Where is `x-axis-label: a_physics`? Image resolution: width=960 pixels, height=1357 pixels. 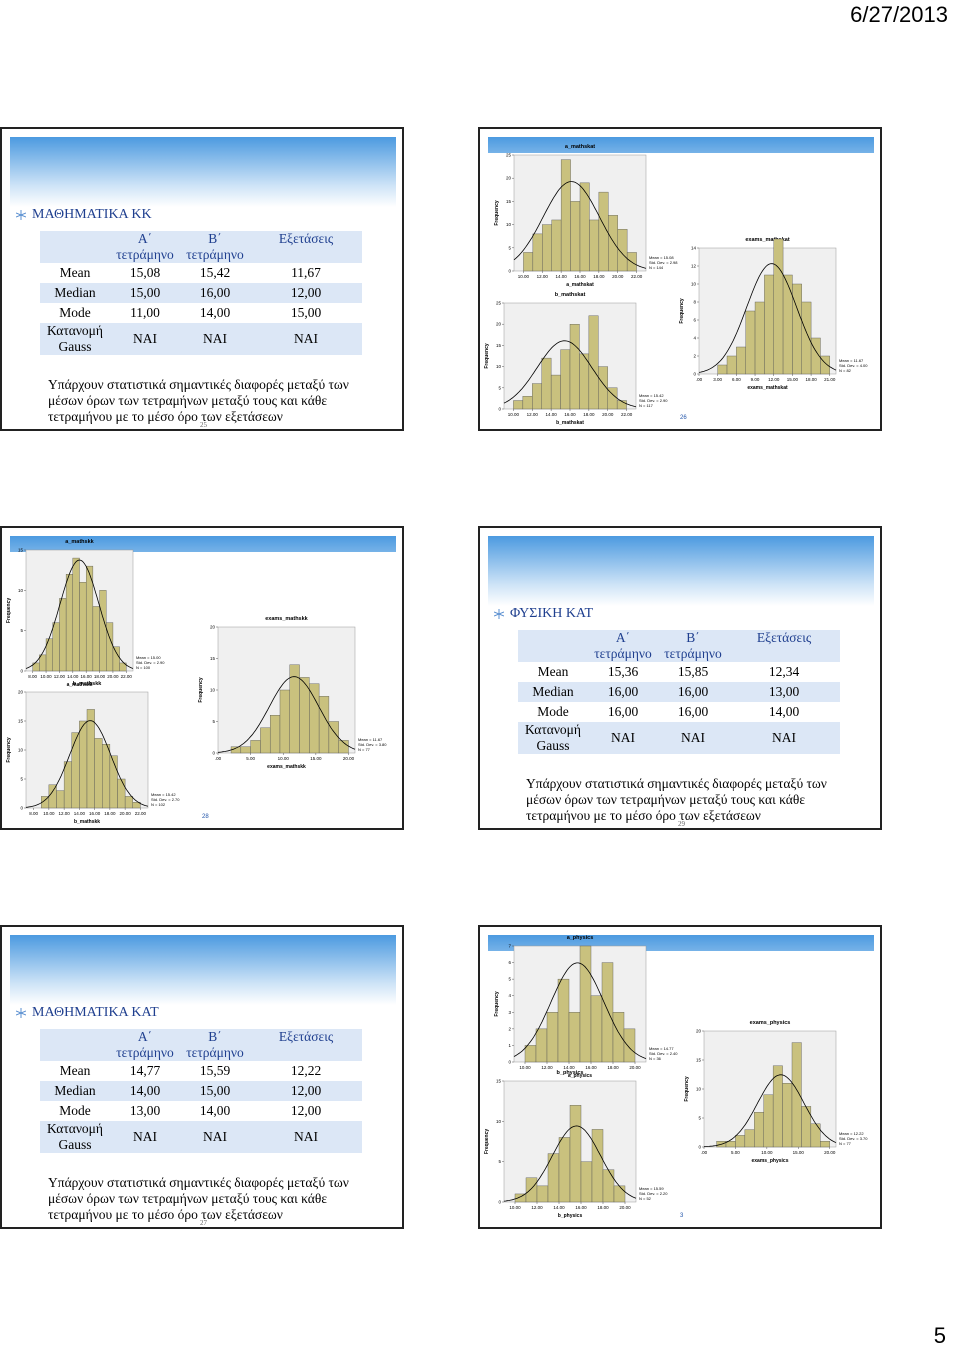 x-axis-label: a_physics is located at coordinates (580, 1076).